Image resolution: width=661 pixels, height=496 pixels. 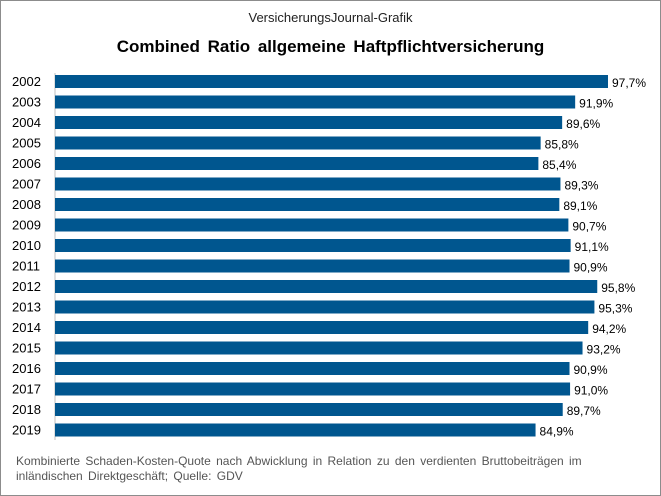 What do you see at coordinates (592, 247) in the screenshot?
I see `data-label-2010: 91,1%` at bounding box center [592, 247].